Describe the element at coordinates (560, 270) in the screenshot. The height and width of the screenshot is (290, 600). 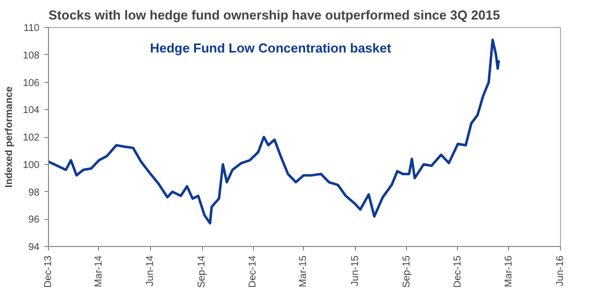
I see `x-tick-label: Jun-16` at that location.